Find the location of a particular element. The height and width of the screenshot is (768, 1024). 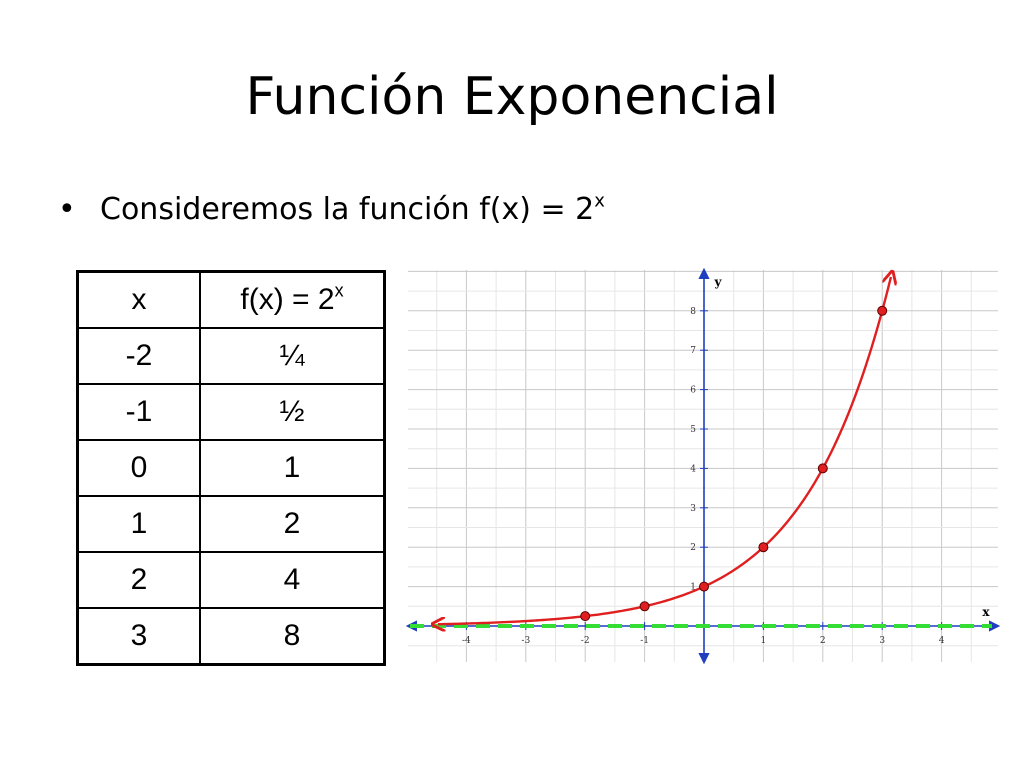

y-tick-label: 6 is located at coordinates (693, 391).